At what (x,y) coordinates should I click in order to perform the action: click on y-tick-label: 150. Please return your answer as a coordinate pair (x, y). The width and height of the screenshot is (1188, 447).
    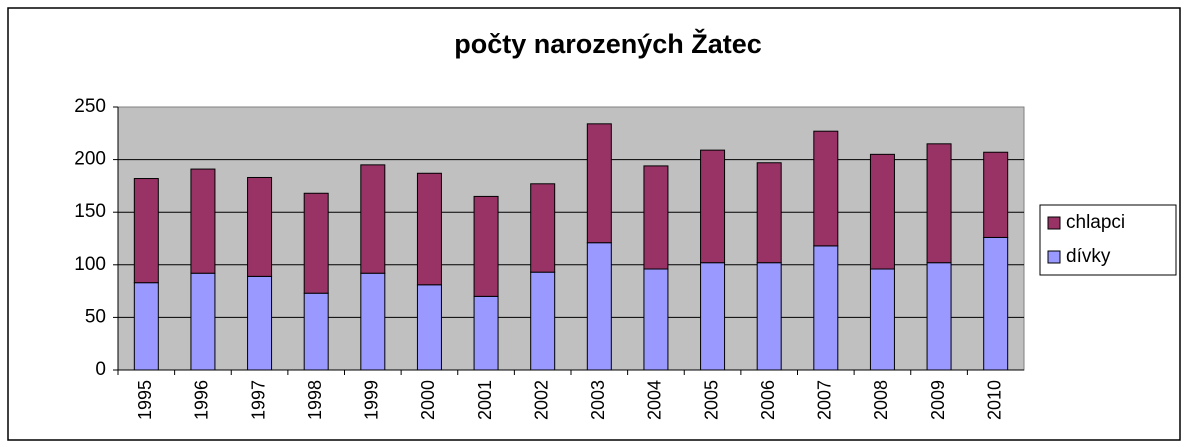
    Looking at the image, I should click on (90, 211).